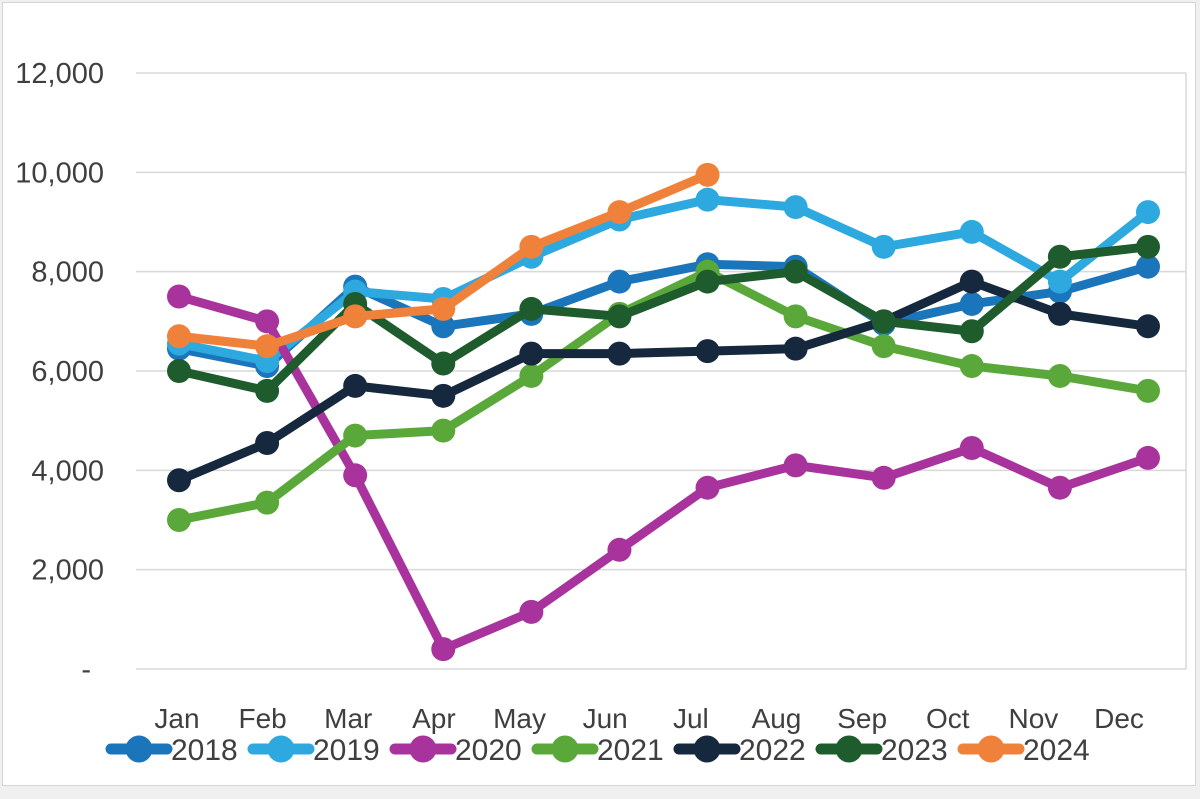  What do you see at coordinates (772, 750) in the screenshot?
I see `legend-label-2022: 2022` at bounding box center [772, 750].